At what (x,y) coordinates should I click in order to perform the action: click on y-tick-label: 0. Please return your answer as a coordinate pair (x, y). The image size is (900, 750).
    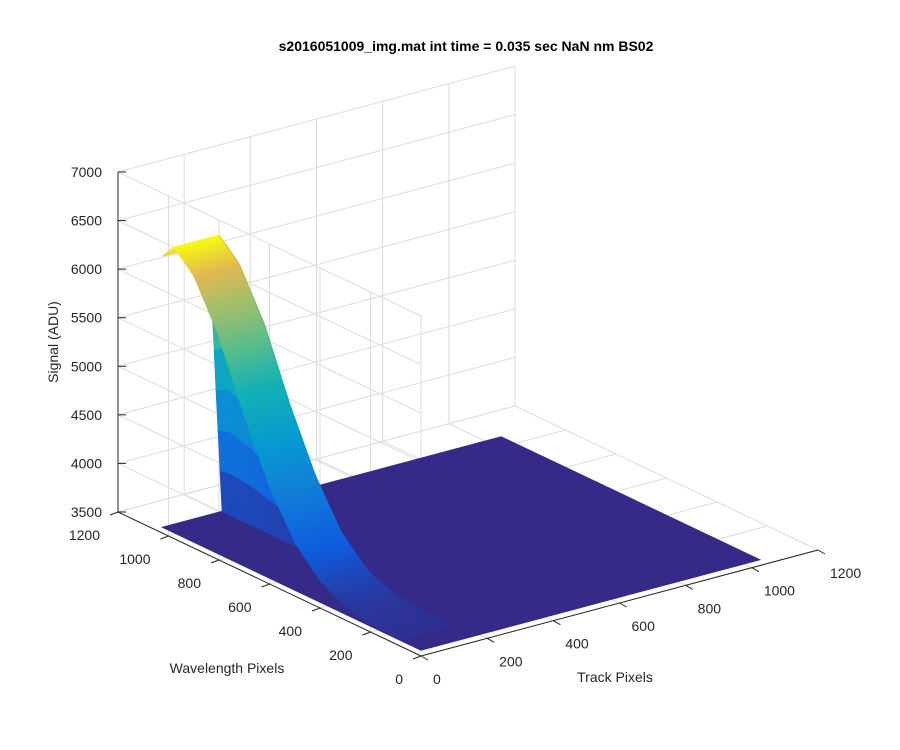
    Looking at the image, I should click on (399, 679).